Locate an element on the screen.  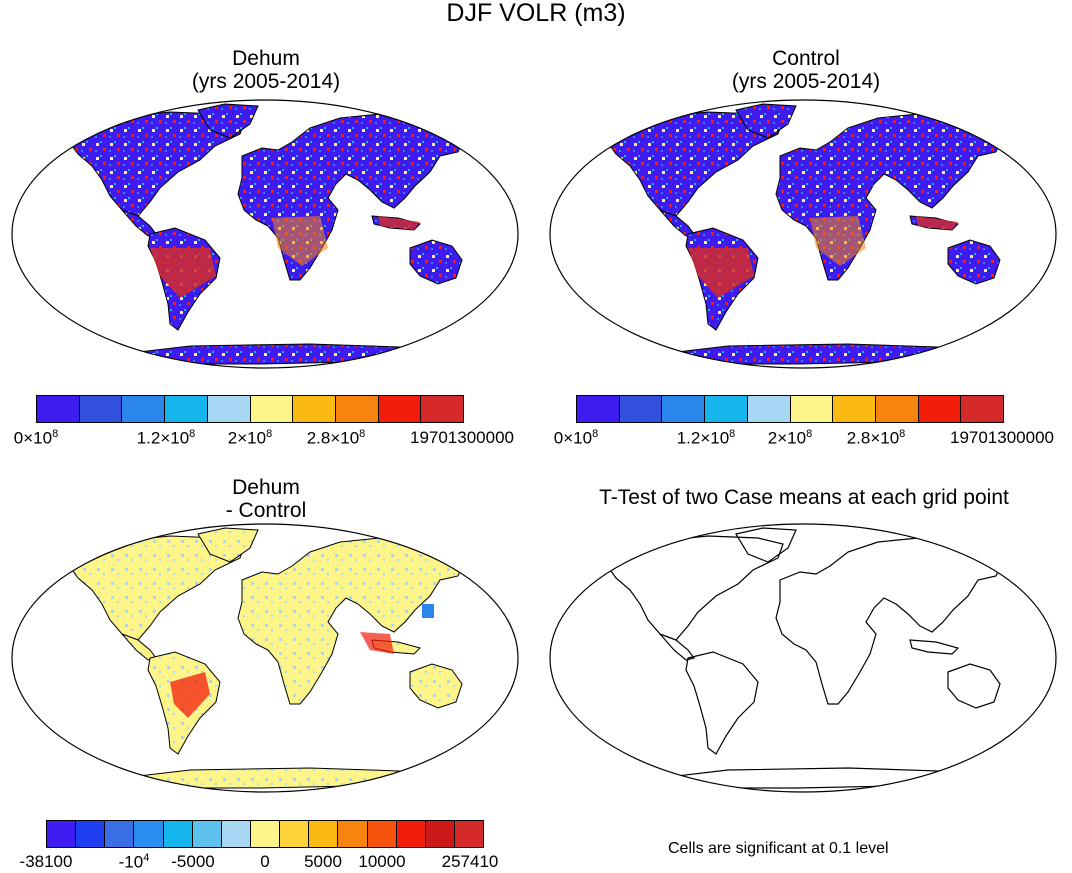
panel-title-control: Control (yrs 2005-2014) is located at coordinates (806, 70).